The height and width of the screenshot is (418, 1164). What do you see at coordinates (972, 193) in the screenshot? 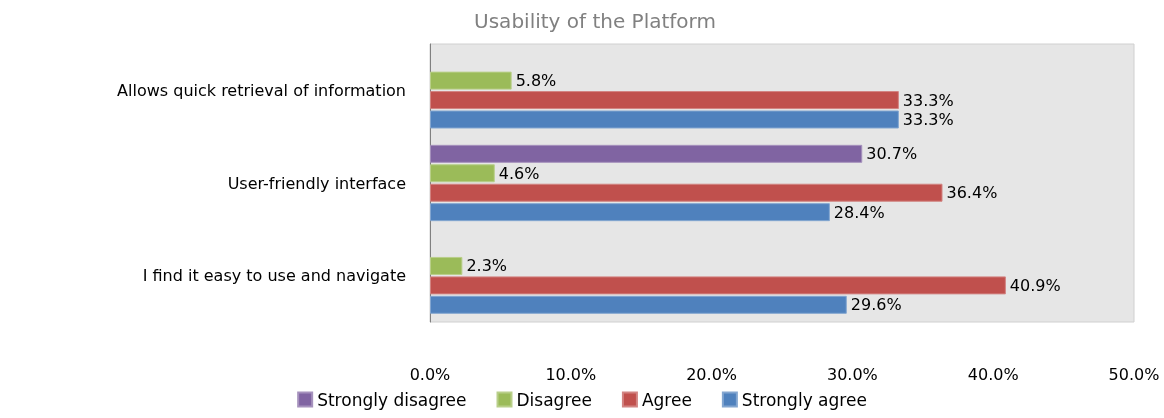
I see `data-label: 36.4%` at bounding box center [972, 193].